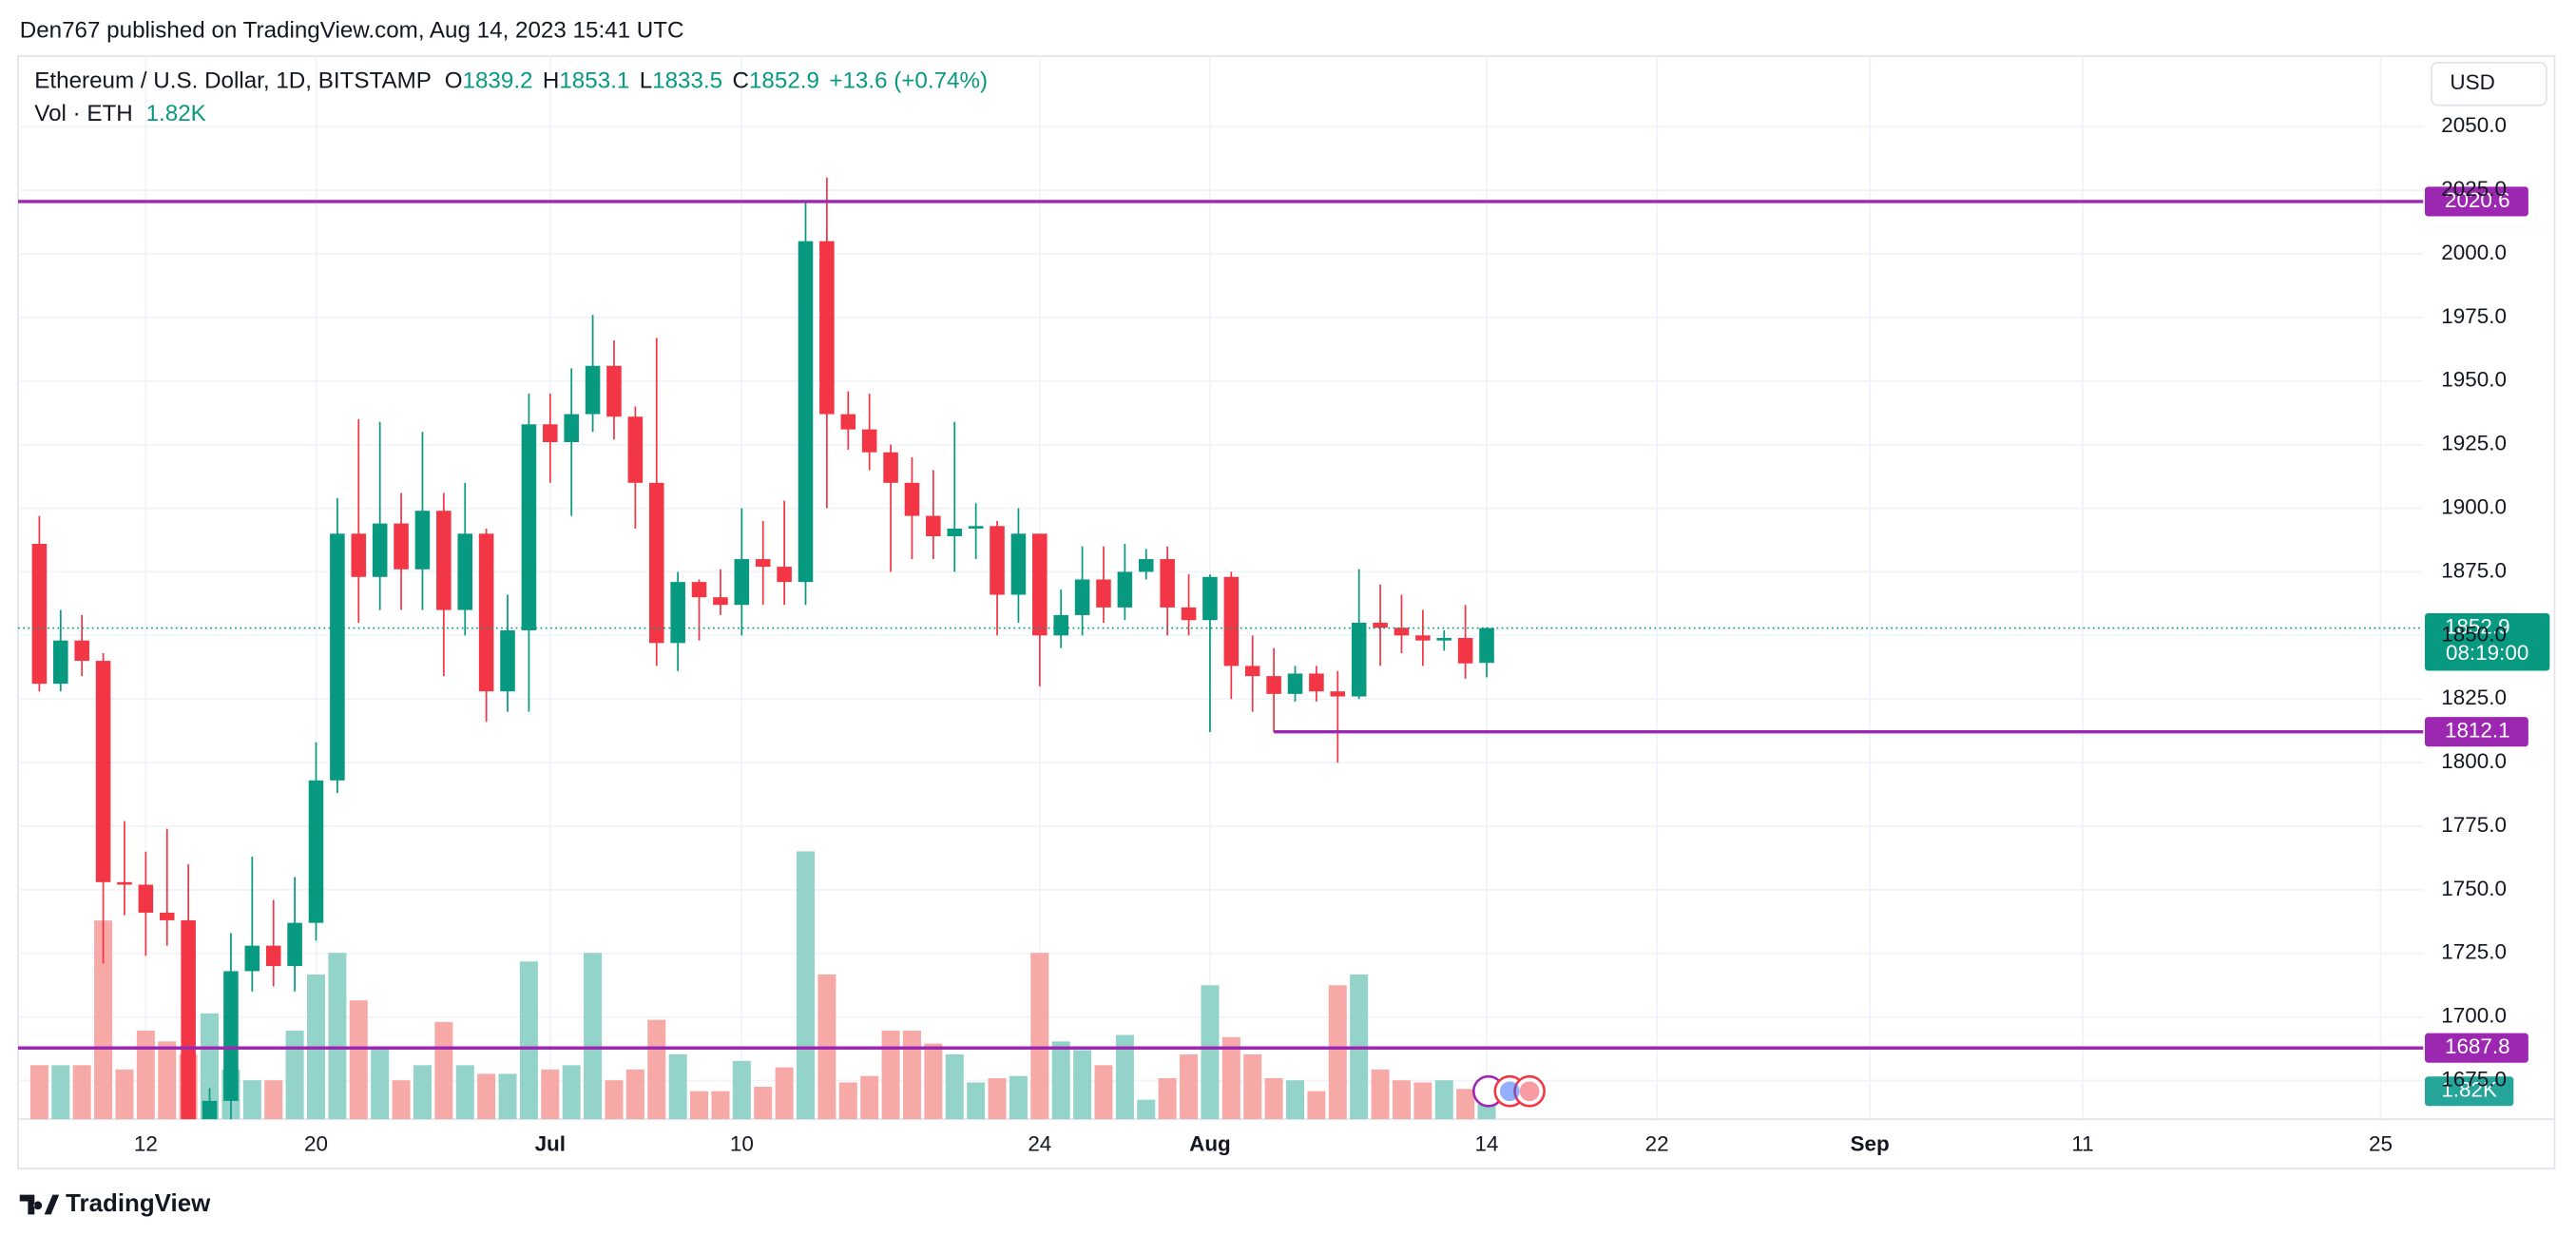 The height and width of the screenshot is (1236, 2576). I want to click on level-tag-label: 2020.6, so click(2478, 200).